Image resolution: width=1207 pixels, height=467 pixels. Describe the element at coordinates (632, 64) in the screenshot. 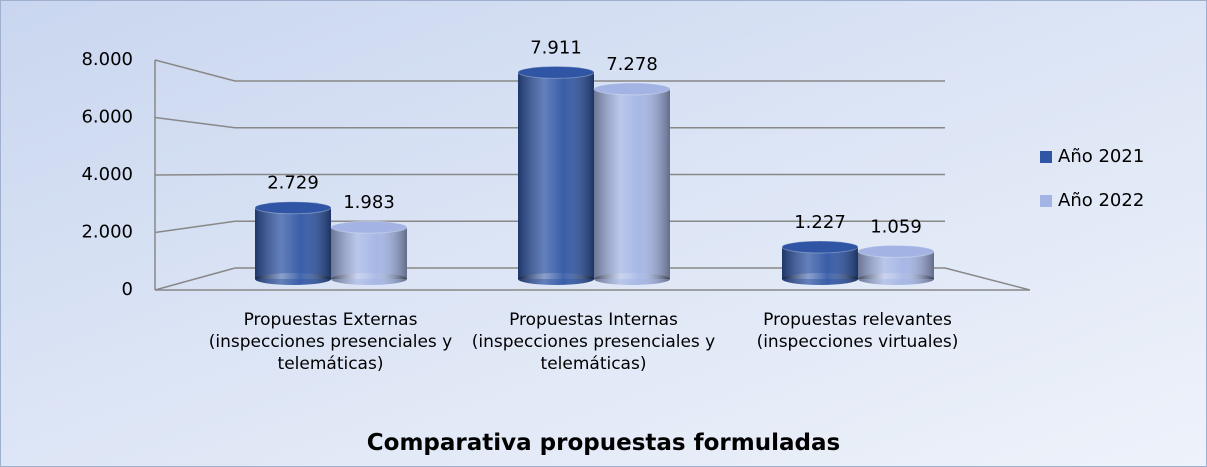

I see `data-label: 7.278` at that location.